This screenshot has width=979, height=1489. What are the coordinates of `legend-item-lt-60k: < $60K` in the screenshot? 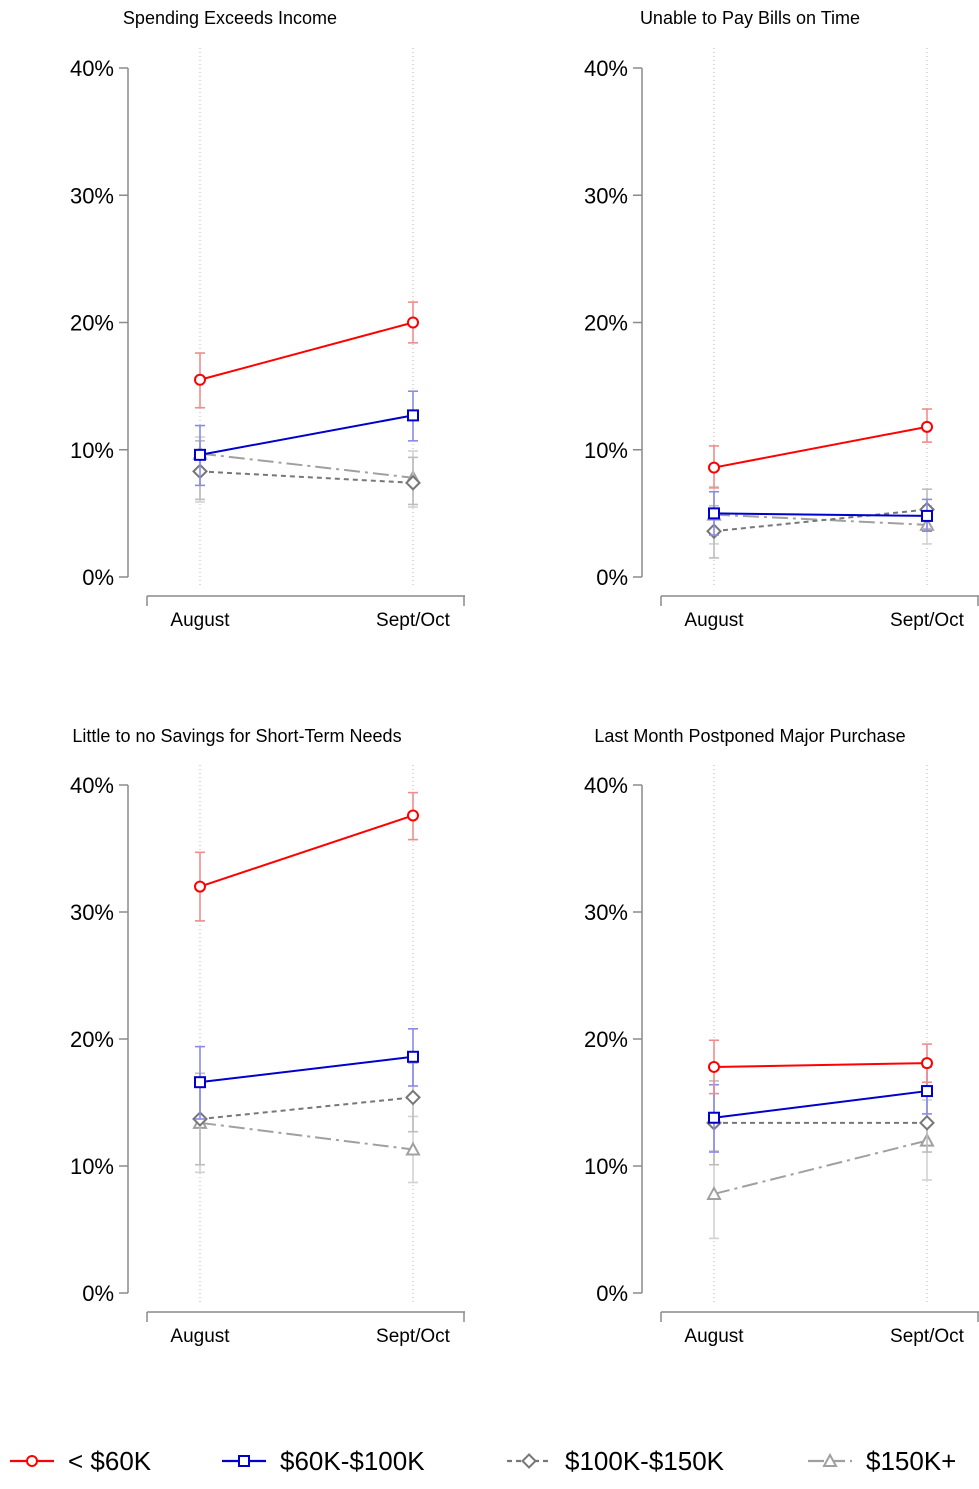 It's located at (81, 1461).